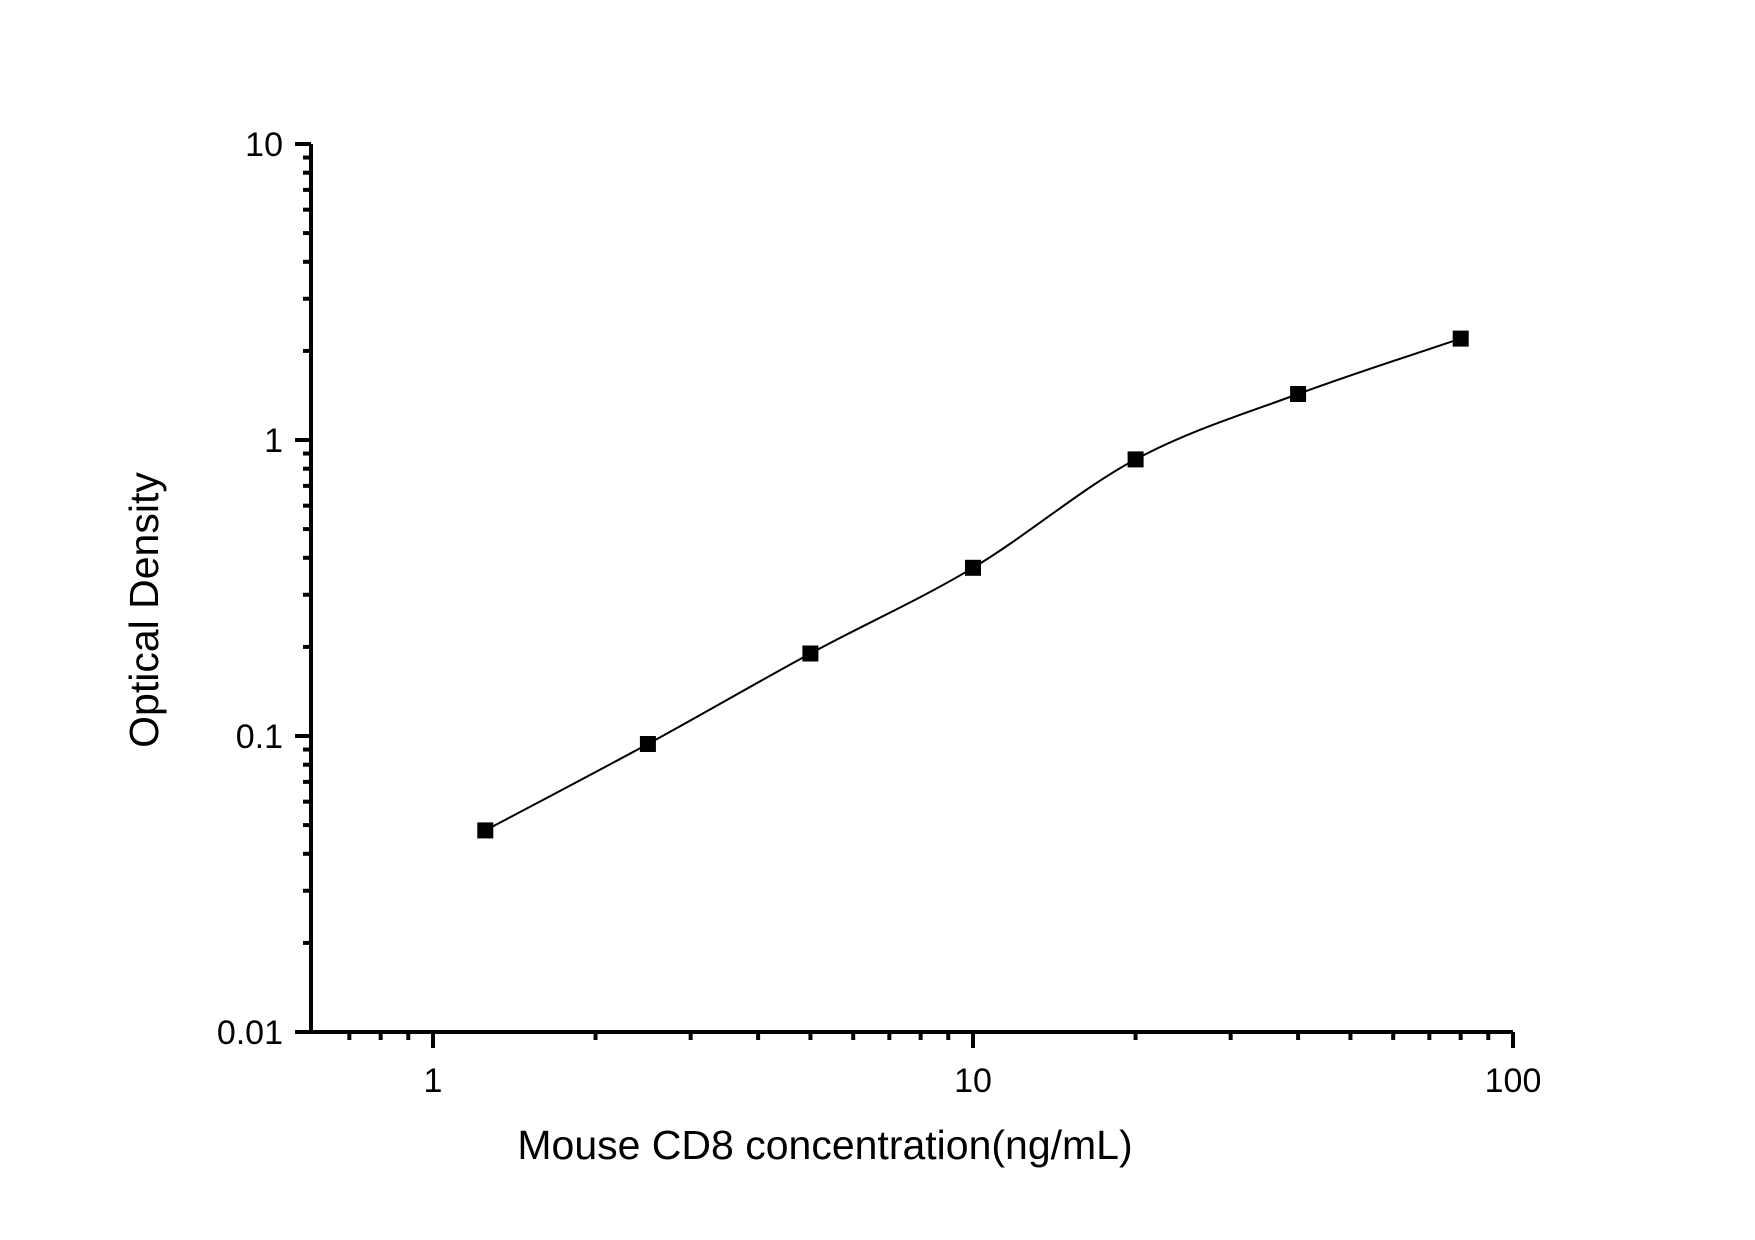 The width and height of the screenshot is (1755, 1240). I want to click on x-tick-label: 10, so click(973, 1081).